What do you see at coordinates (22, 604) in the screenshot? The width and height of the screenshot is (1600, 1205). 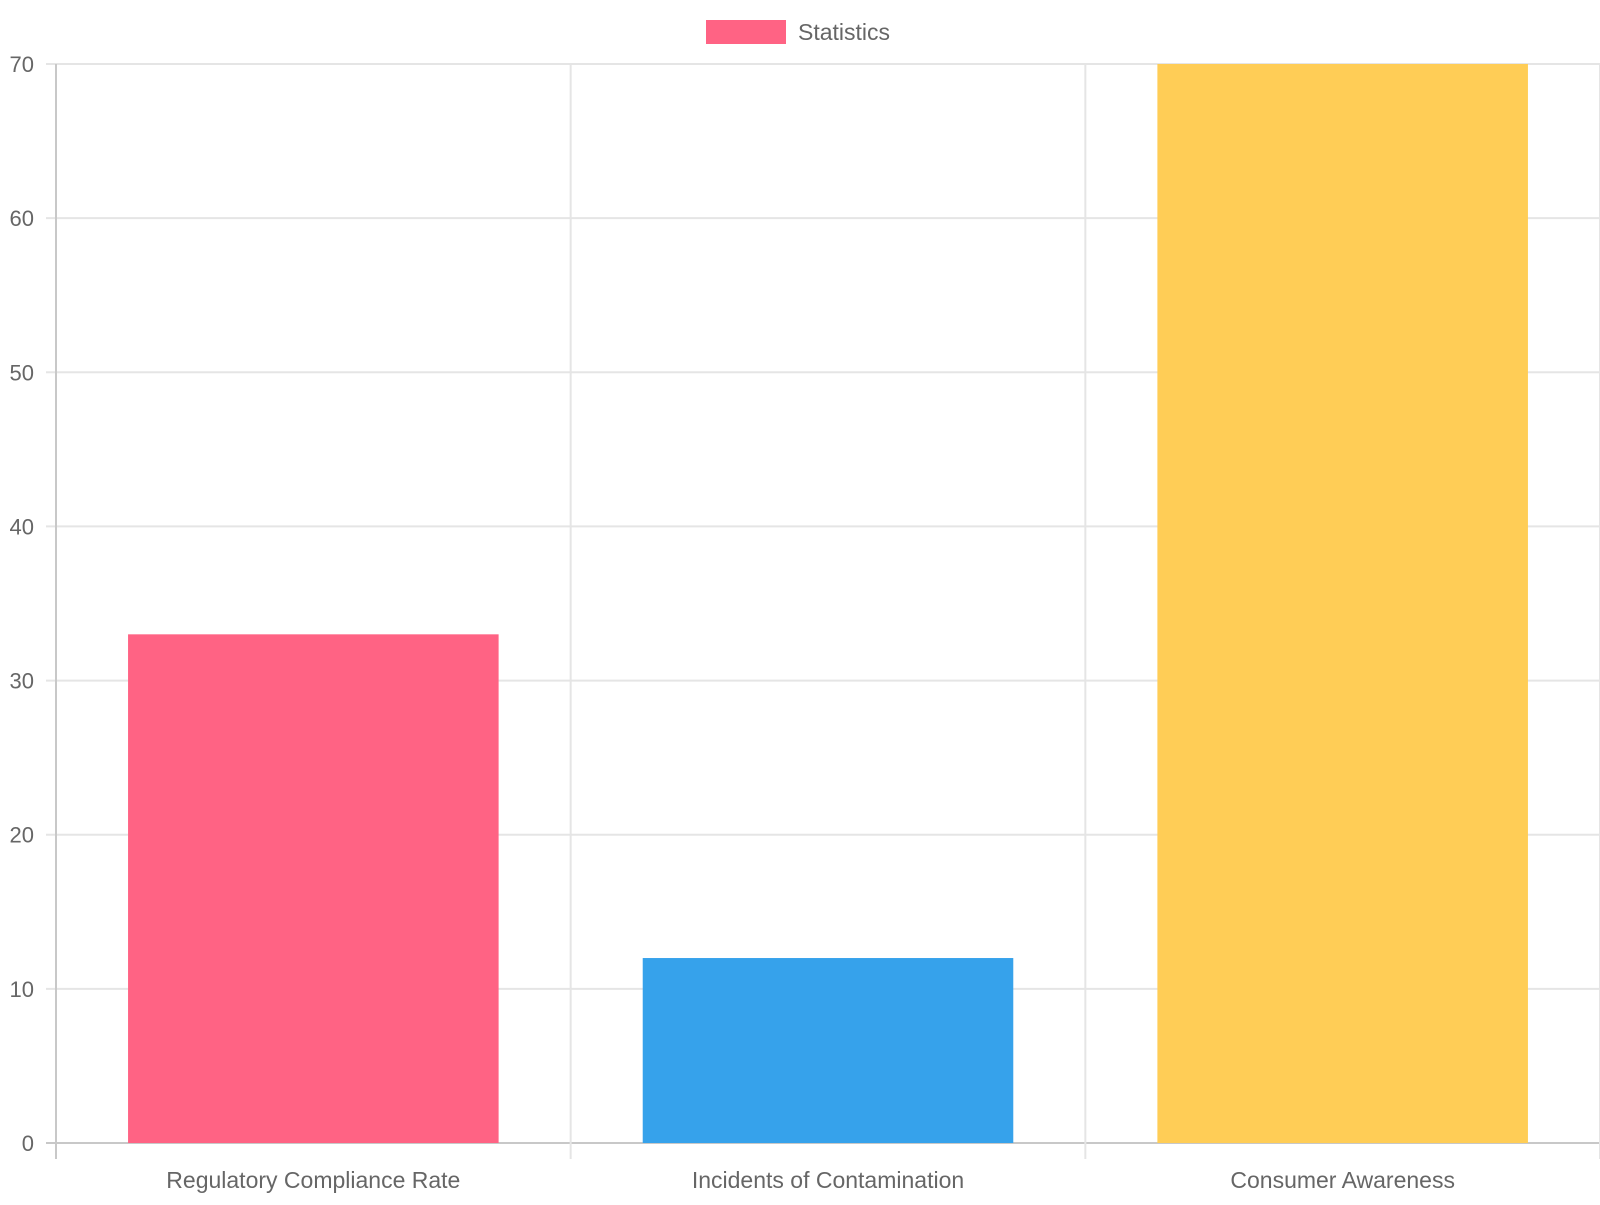 I see `y-axis-tick-labels: 0 10 20 30 40 50 60 70` at bounding box center [22, 604].